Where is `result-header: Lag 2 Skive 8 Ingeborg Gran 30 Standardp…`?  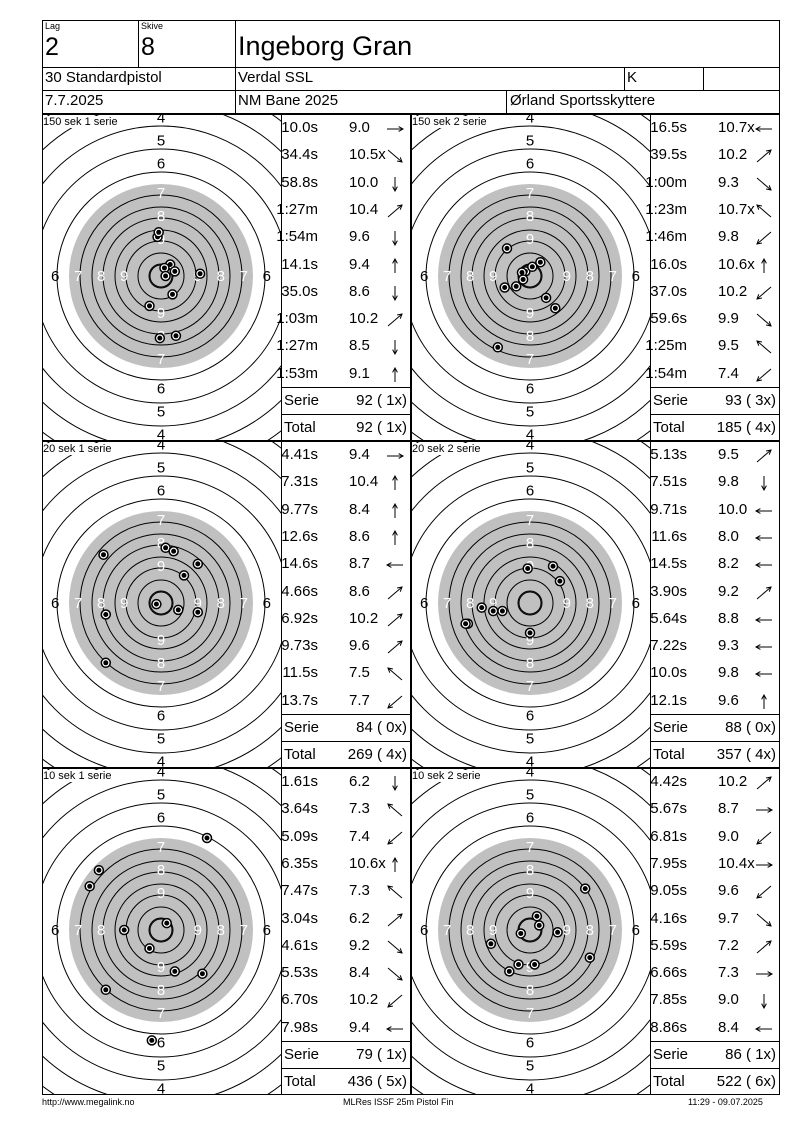 result-header: Lag 2 Skive 8 Ingeborg Gran 30 Standardp… is located at coordinates (411, 67).